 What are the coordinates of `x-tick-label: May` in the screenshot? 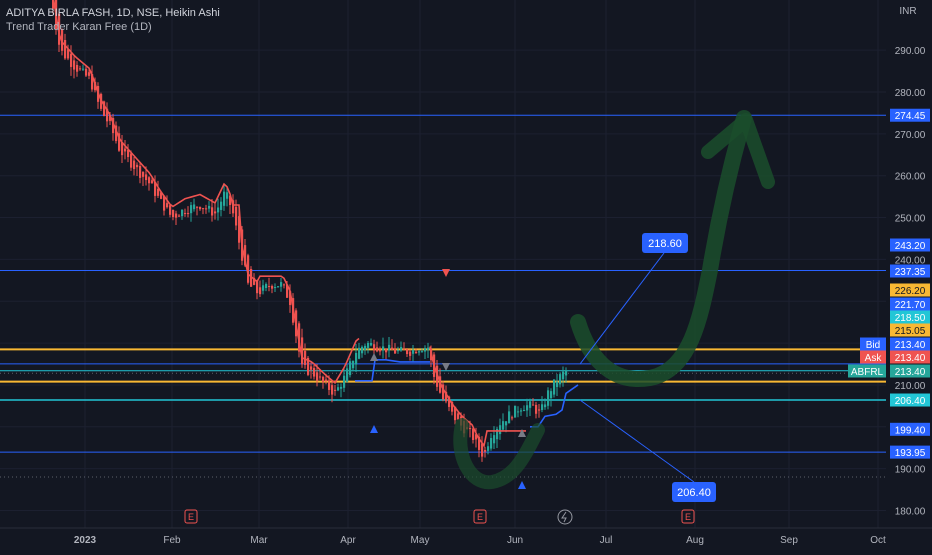 It's located at (420, 540).